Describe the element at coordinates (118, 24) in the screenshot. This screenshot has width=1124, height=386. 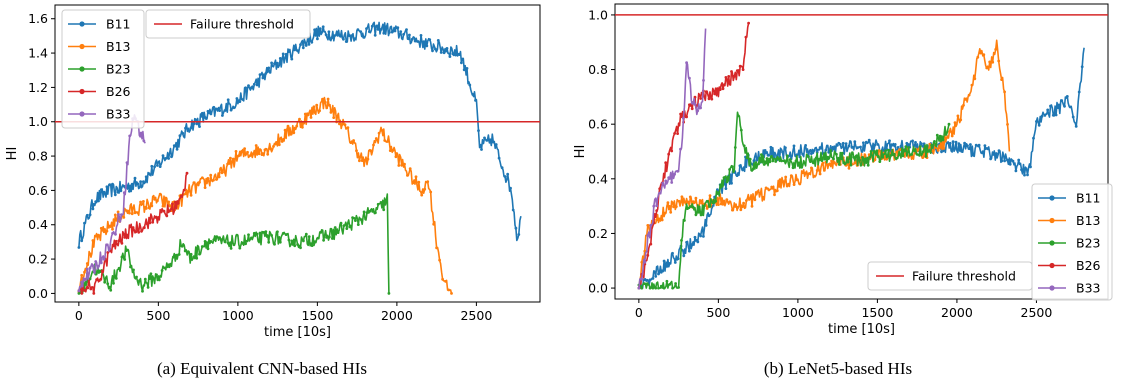
I see `legend-label-b11: B11` at that location.